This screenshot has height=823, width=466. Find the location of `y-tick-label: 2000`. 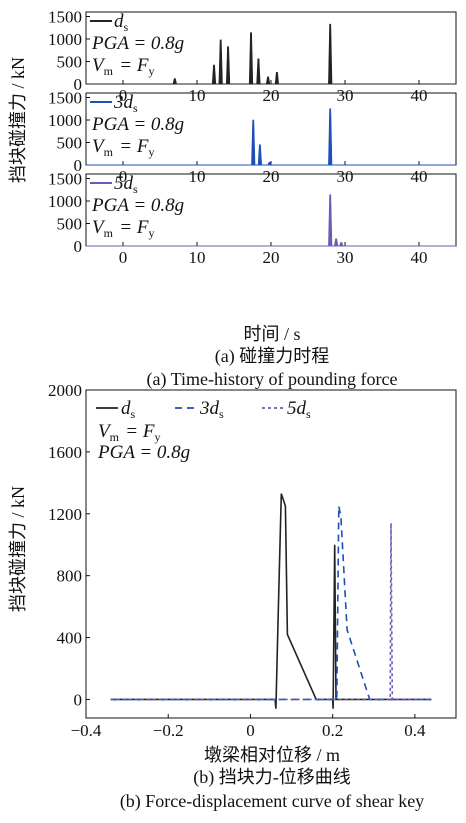

y-tick-label: 2000 is located at coordinates (65, 390).